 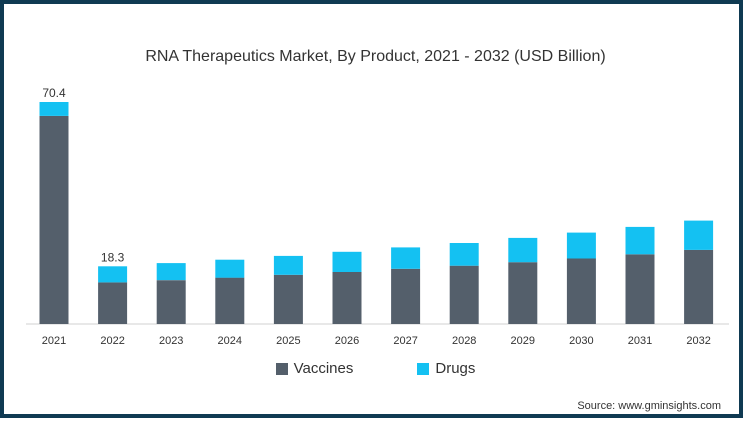 What do you see at coordinates (581, 245) in the screenshot?
I see `bar-drugs-2030` at bounding box center [581, 245].